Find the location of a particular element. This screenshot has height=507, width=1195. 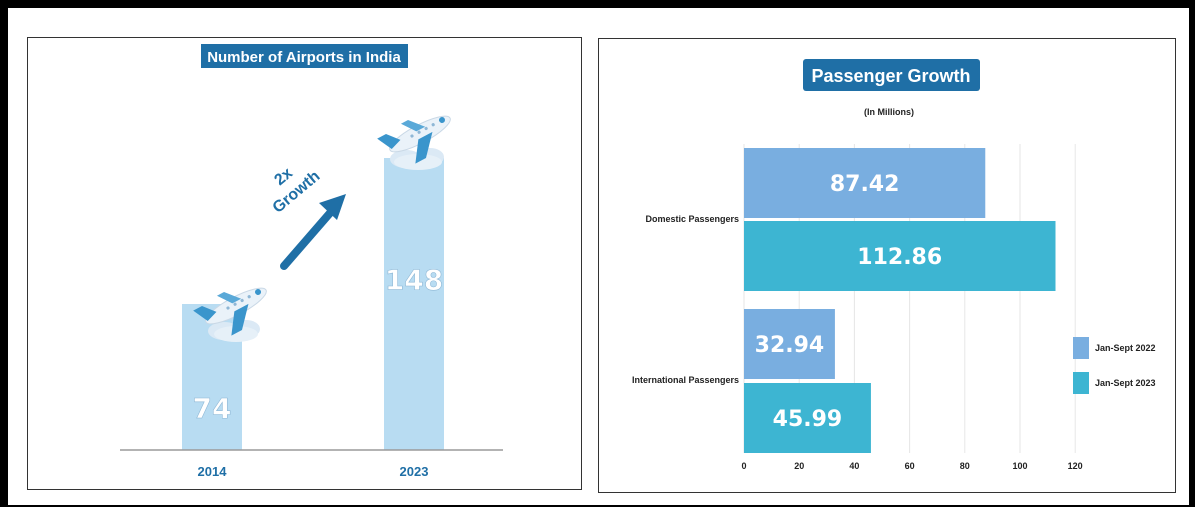

category-label-0: Domestic Passengers is located at coordinates (692, 219).